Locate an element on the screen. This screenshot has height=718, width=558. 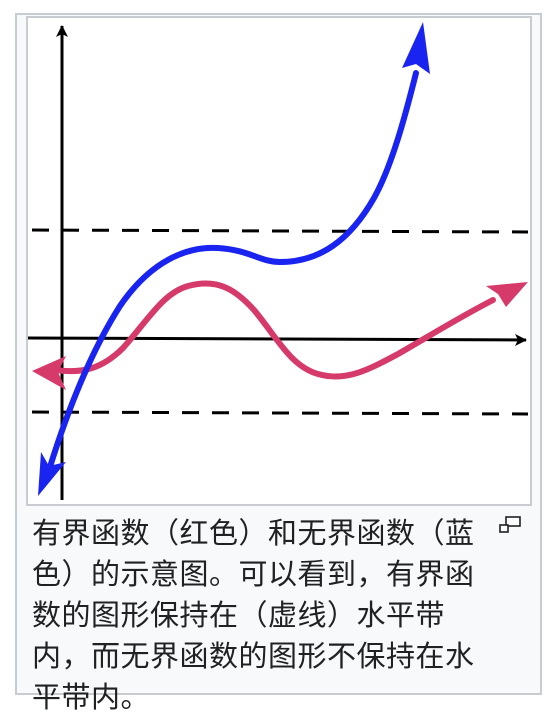
bounded-right-arrowhead is located at coordinates (507, 294).